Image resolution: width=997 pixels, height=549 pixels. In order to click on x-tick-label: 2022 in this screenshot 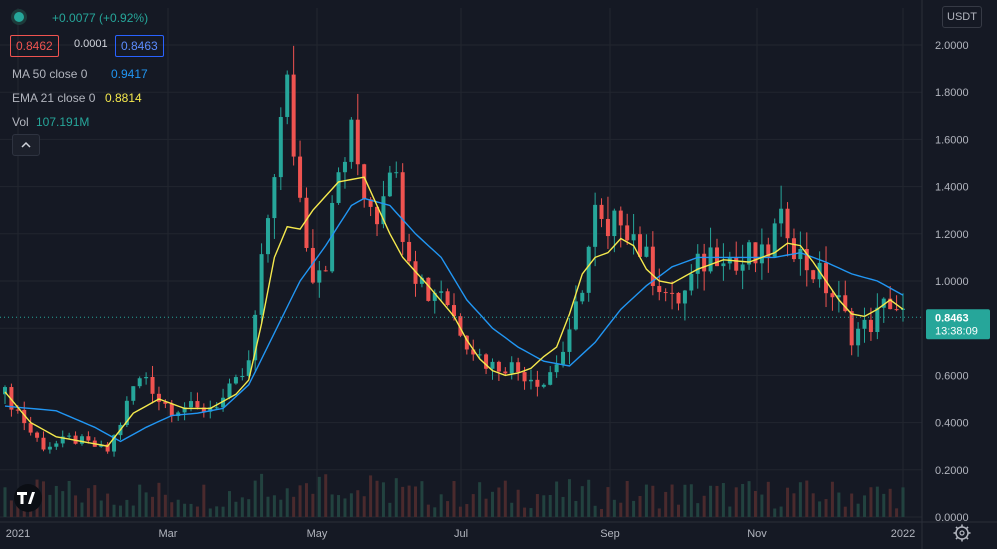, I will do `click(903, 534)`.